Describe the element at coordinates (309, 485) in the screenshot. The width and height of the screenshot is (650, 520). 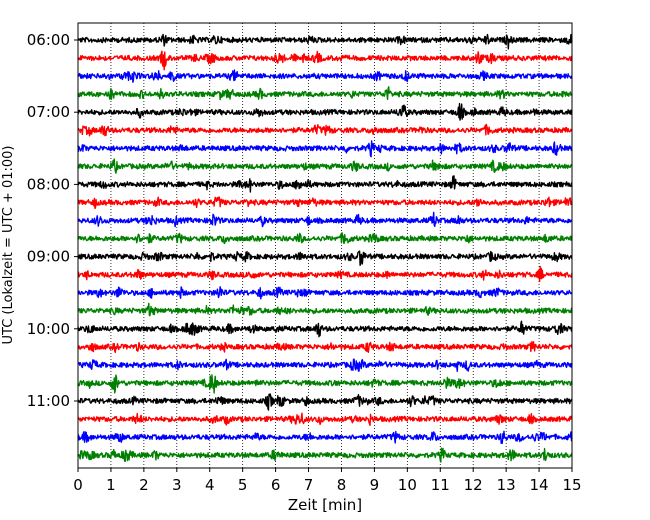
I see `x-tick-label: 7` at that location.